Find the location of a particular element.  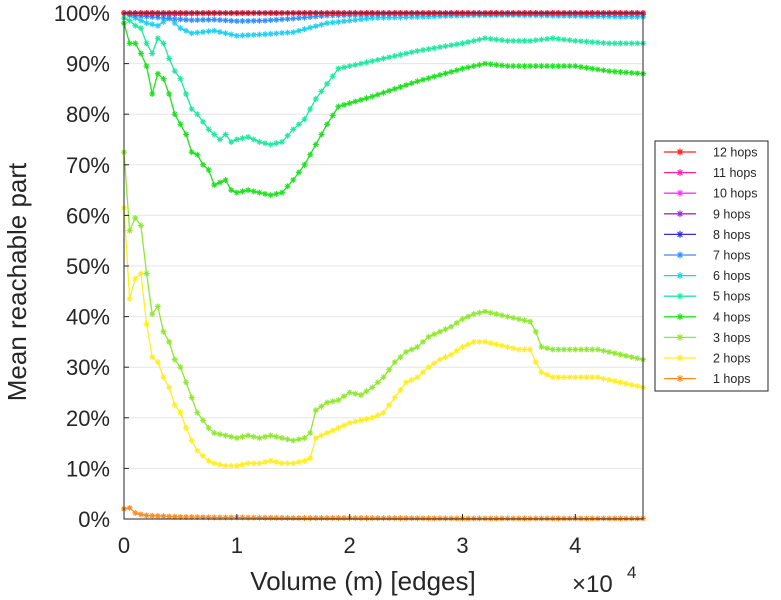

legend-marker is located at coordinates (680, 255).